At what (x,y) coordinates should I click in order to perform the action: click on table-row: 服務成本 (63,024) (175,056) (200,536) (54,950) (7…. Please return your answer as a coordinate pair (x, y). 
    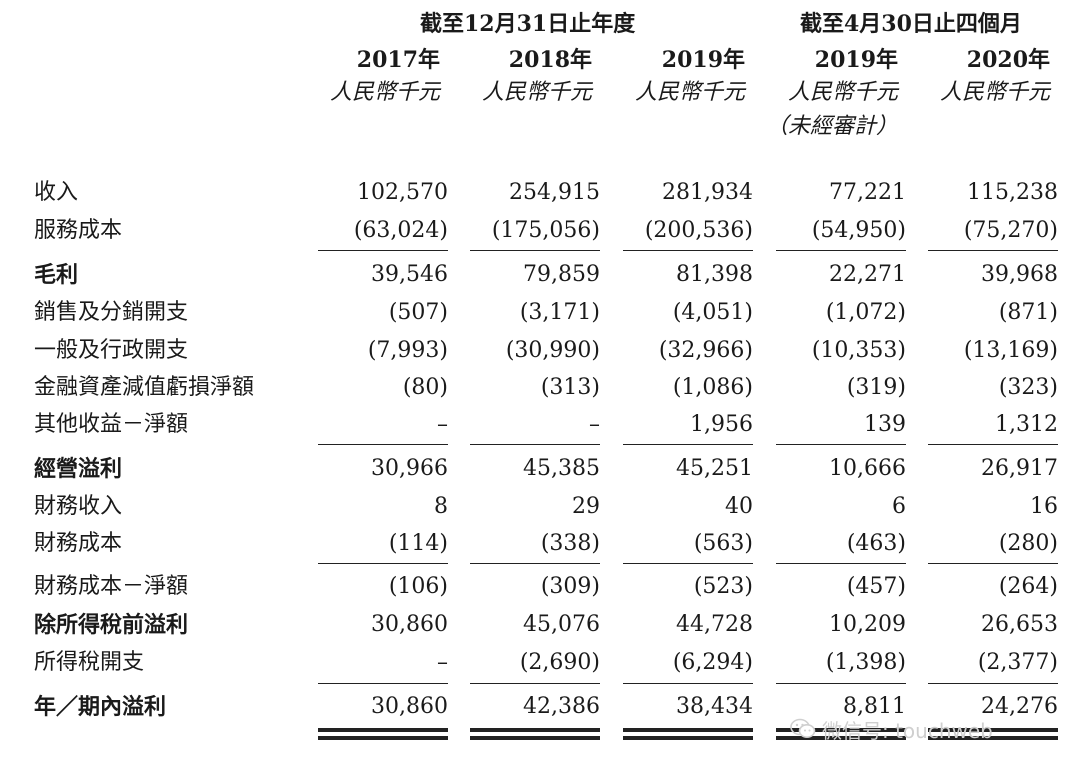
    Looking at the image, I should click on (540, 231).